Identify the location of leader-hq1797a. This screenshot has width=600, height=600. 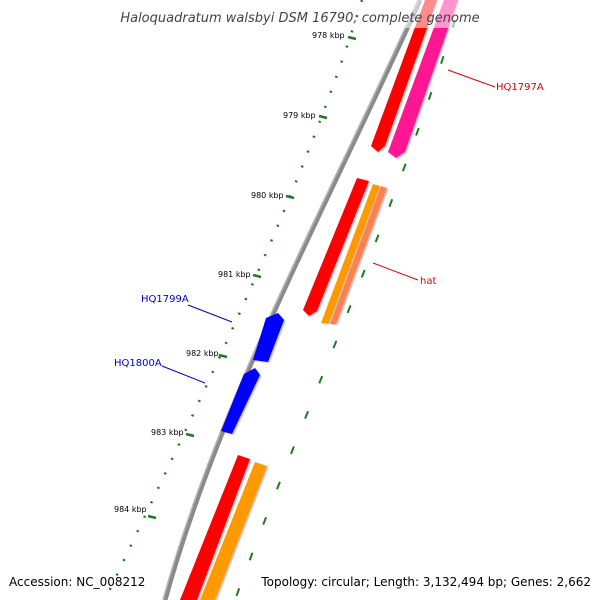
(471, 78).